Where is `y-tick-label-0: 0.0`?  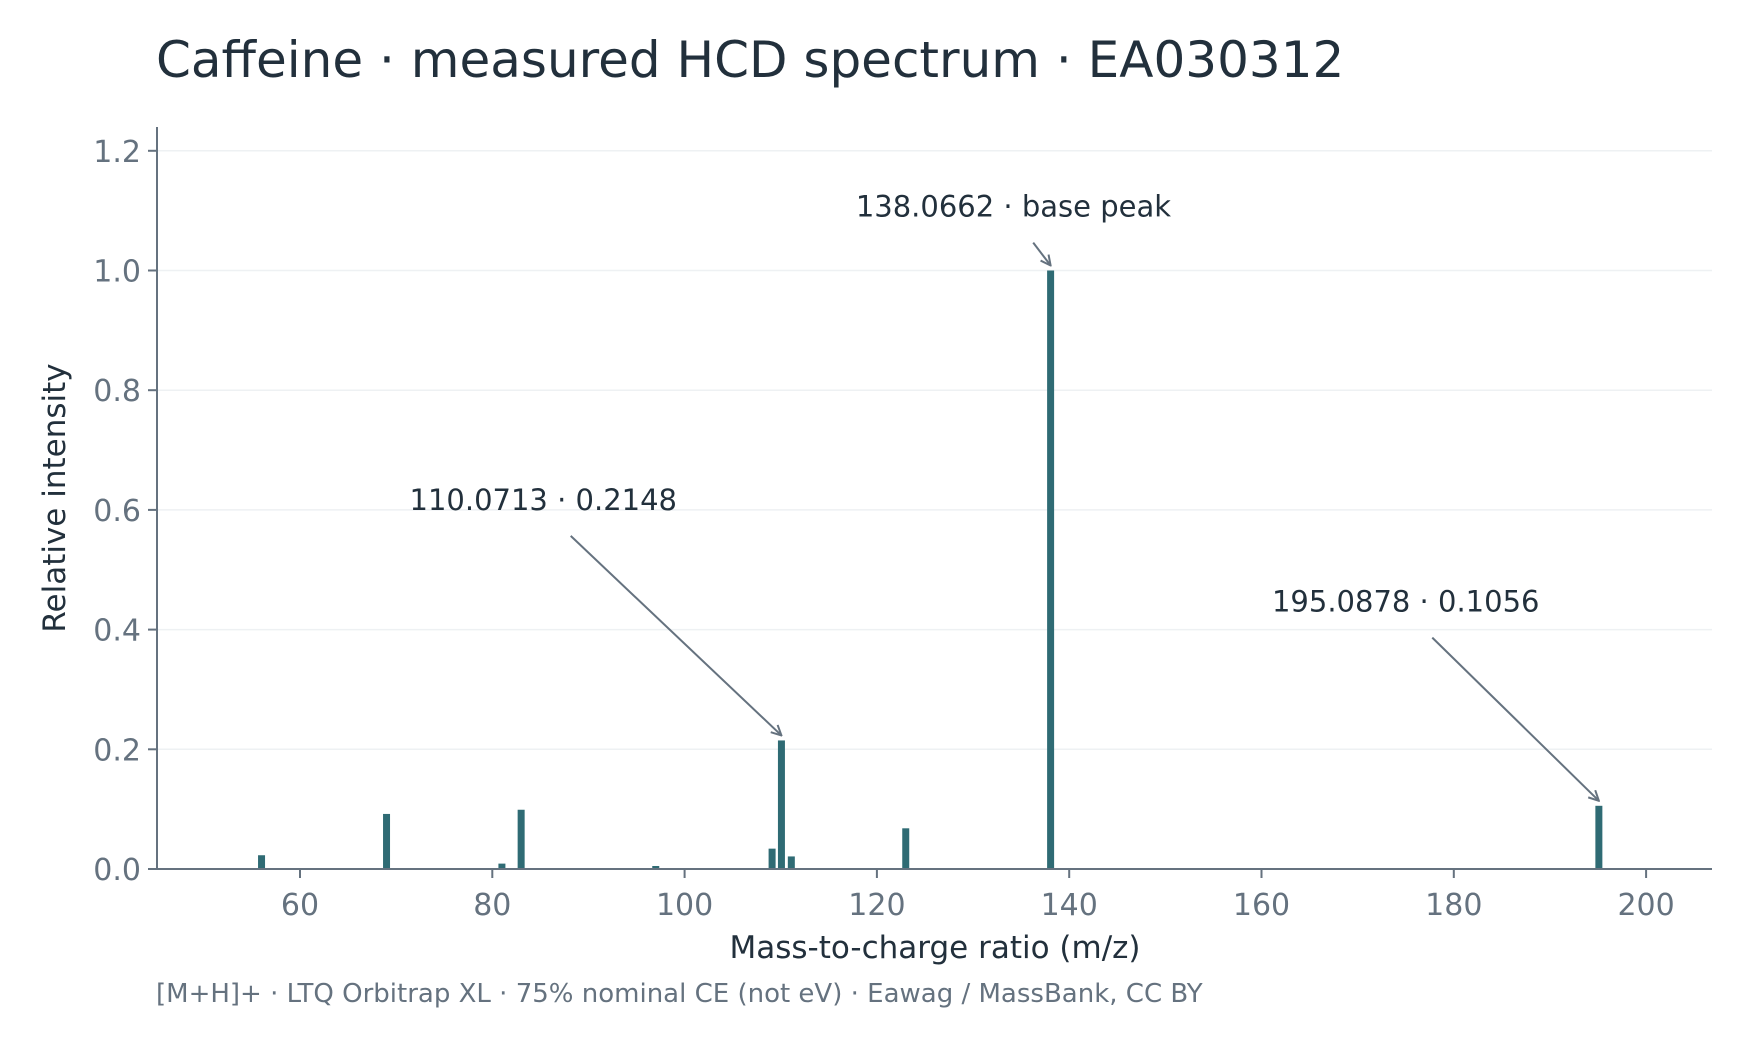 y-tick-label-0: 0.0 is located at coordinates (117, 870).